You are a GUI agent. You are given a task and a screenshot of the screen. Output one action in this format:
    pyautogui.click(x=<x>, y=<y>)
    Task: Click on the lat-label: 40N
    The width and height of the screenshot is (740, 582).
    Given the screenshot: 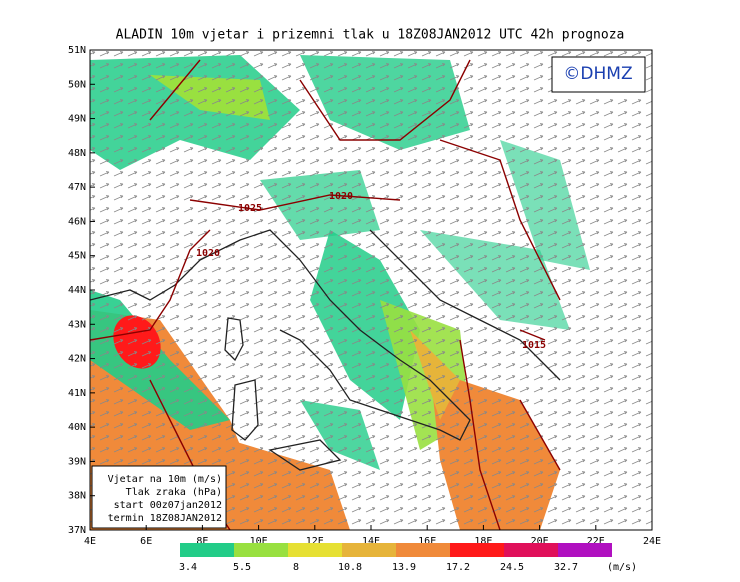 What is the action you would take?
    pyautogui.click(x=77, y=427)
    